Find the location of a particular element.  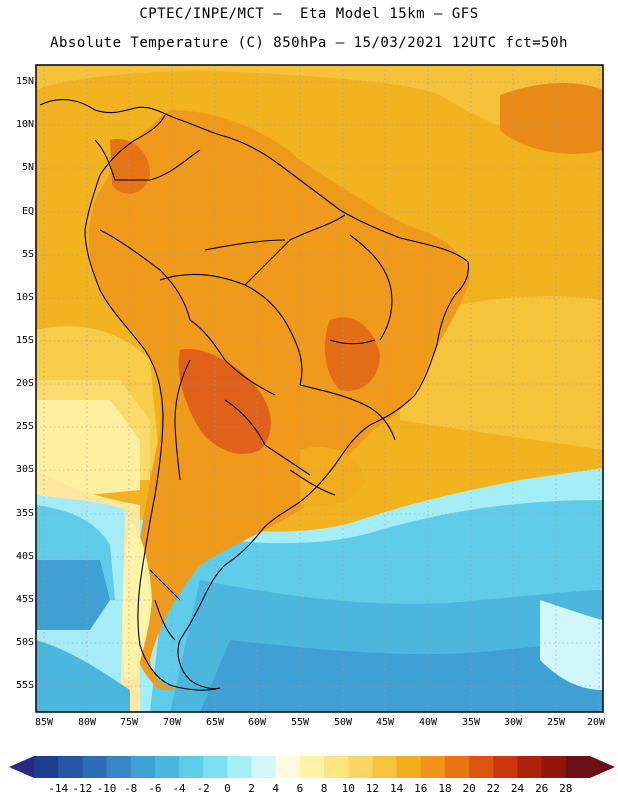

lon-label: 25W is located at coordinates (556, 722).